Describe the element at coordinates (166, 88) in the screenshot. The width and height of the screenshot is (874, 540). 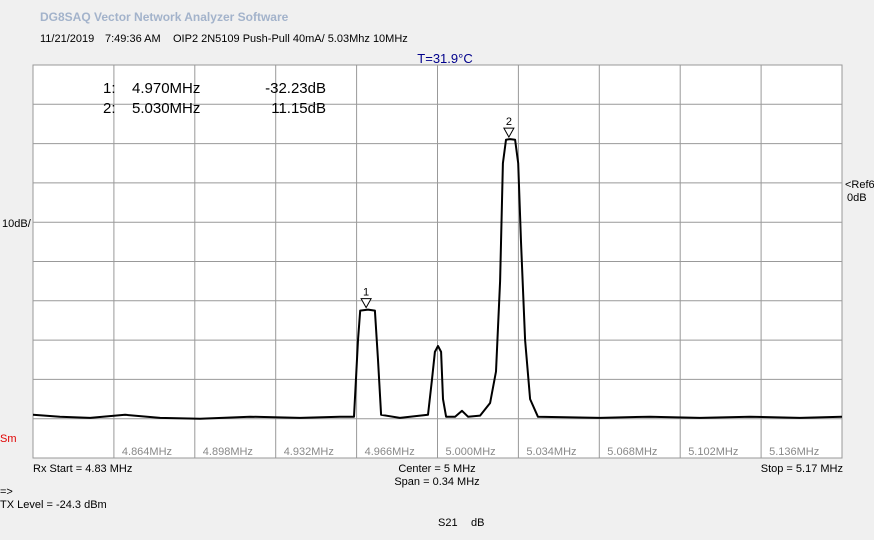
I see `marker-frequency: 4.970MHz` at that location.